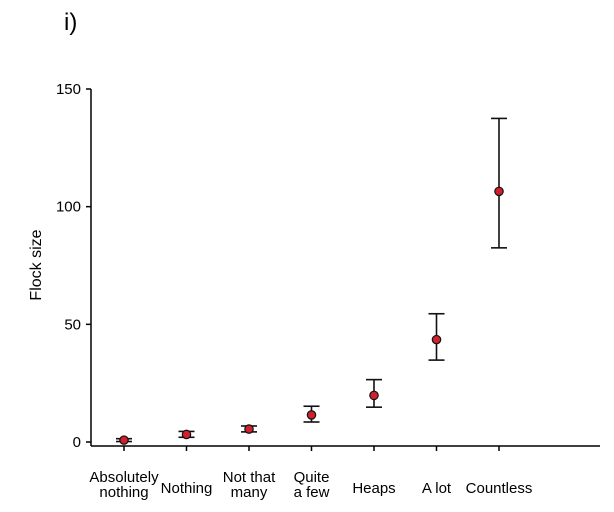 The width and height of the screenshot is (614, 512). What do you see at coordinates (249, 477) in the screenshot?
I see `x-tick-label-line: Not that` at bounding box center [249, 477].